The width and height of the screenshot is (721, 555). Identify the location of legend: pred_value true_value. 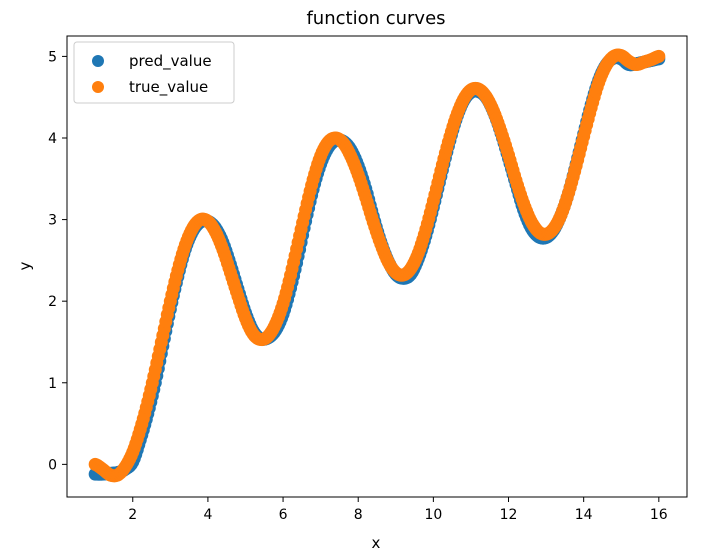
(154, 72).